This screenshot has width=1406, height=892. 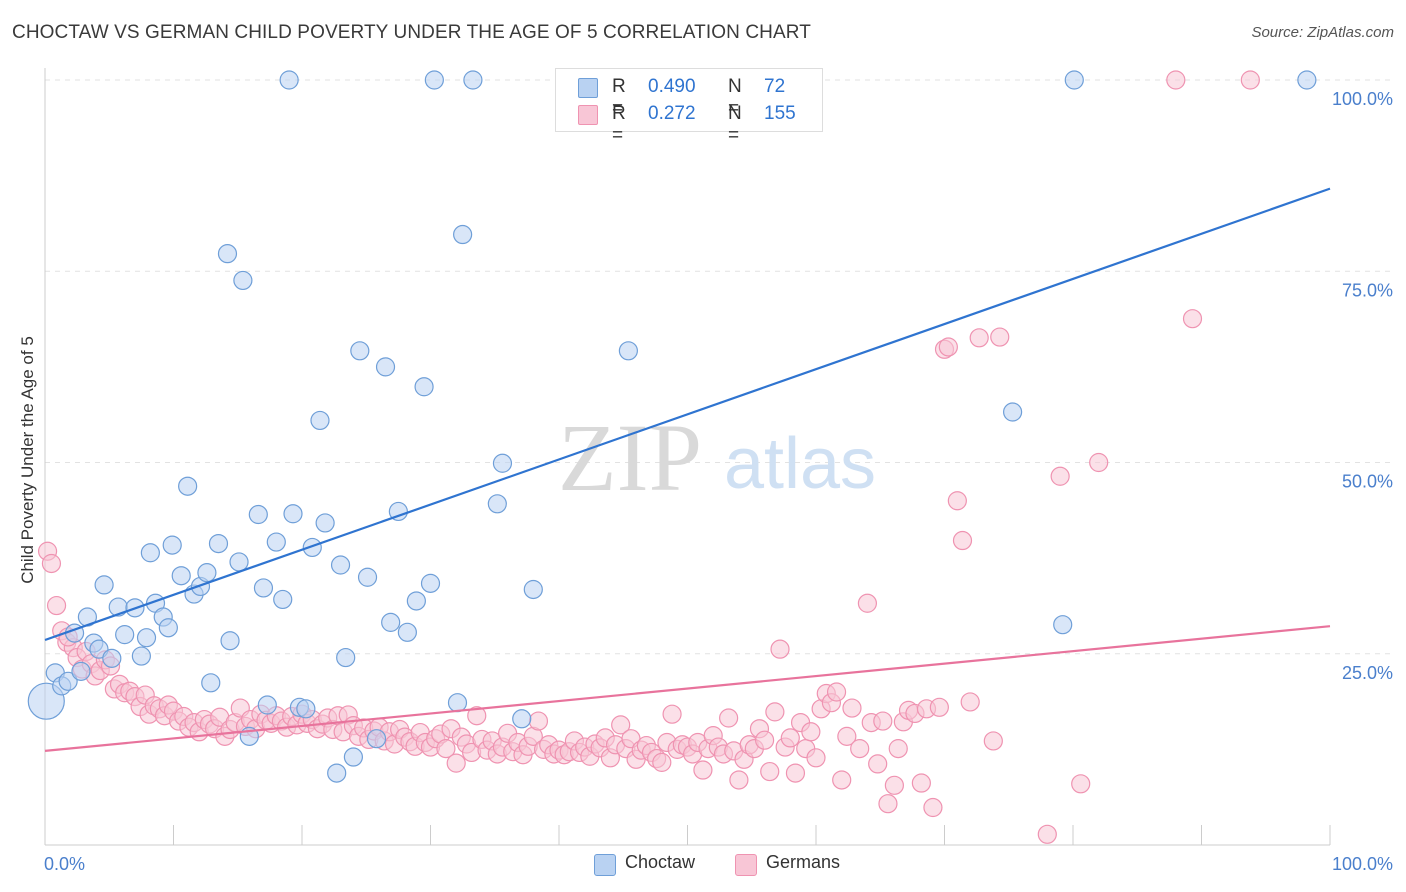 What do you see at coordinates (1367, 673) in the screenshot?
I see `y-tick-label: 25.0%` at bounding box center [1367, 673].